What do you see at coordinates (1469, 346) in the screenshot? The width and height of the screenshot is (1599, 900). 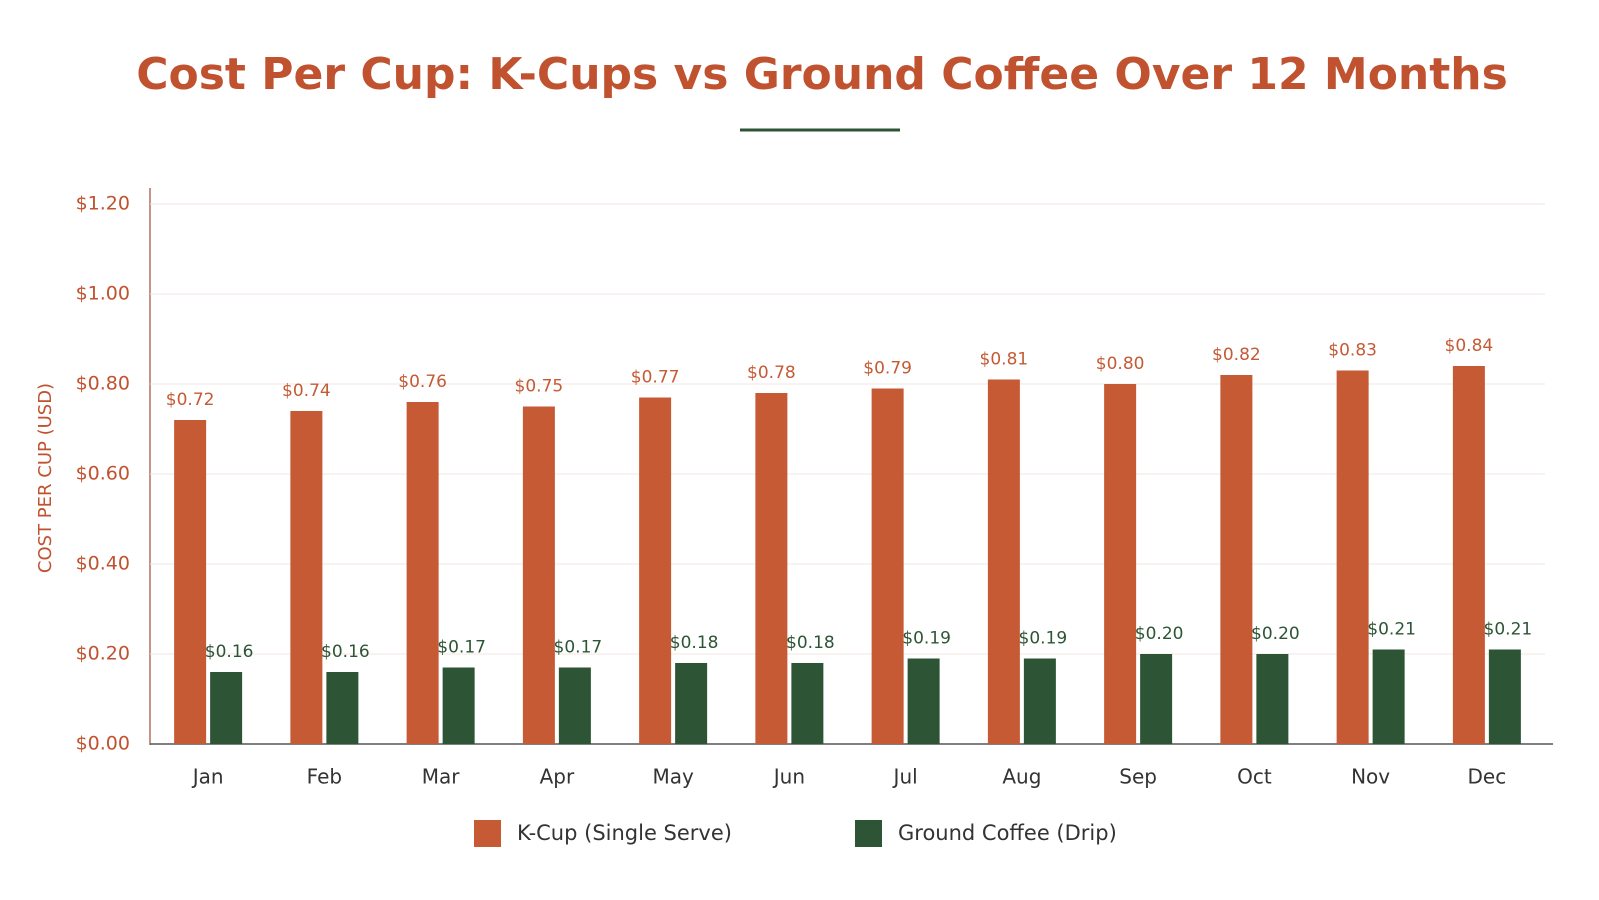 I see `value-label: $0.84` at bounding box center [1469, 346].